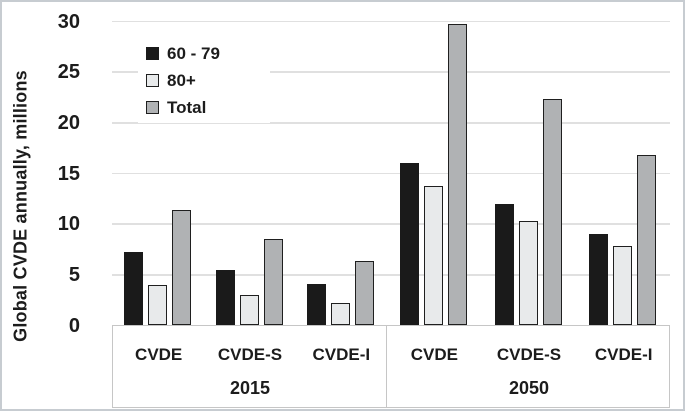 This screenshot has height=411, width=685. I want to click on y-axis-title: Global CVDE annually, millions, so click(20, 206).